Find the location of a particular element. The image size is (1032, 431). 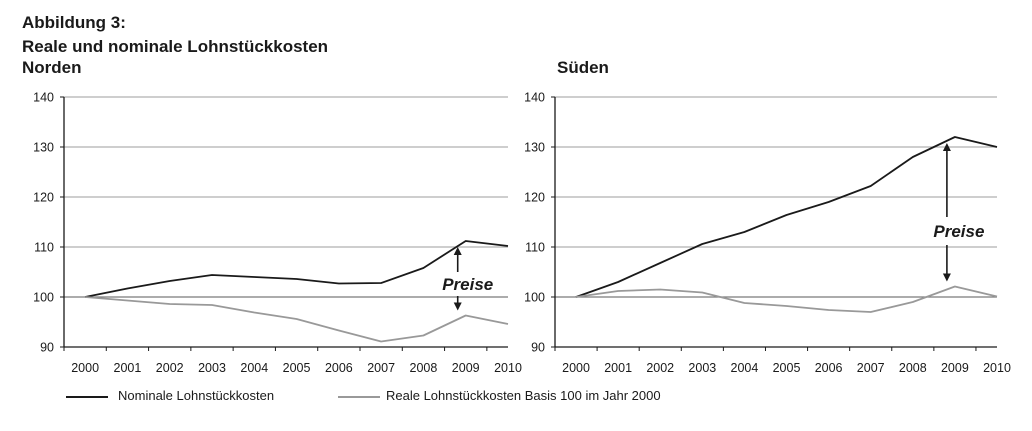

xtick-label-norden-2004: 2004 is located at coordinates (254, 368).